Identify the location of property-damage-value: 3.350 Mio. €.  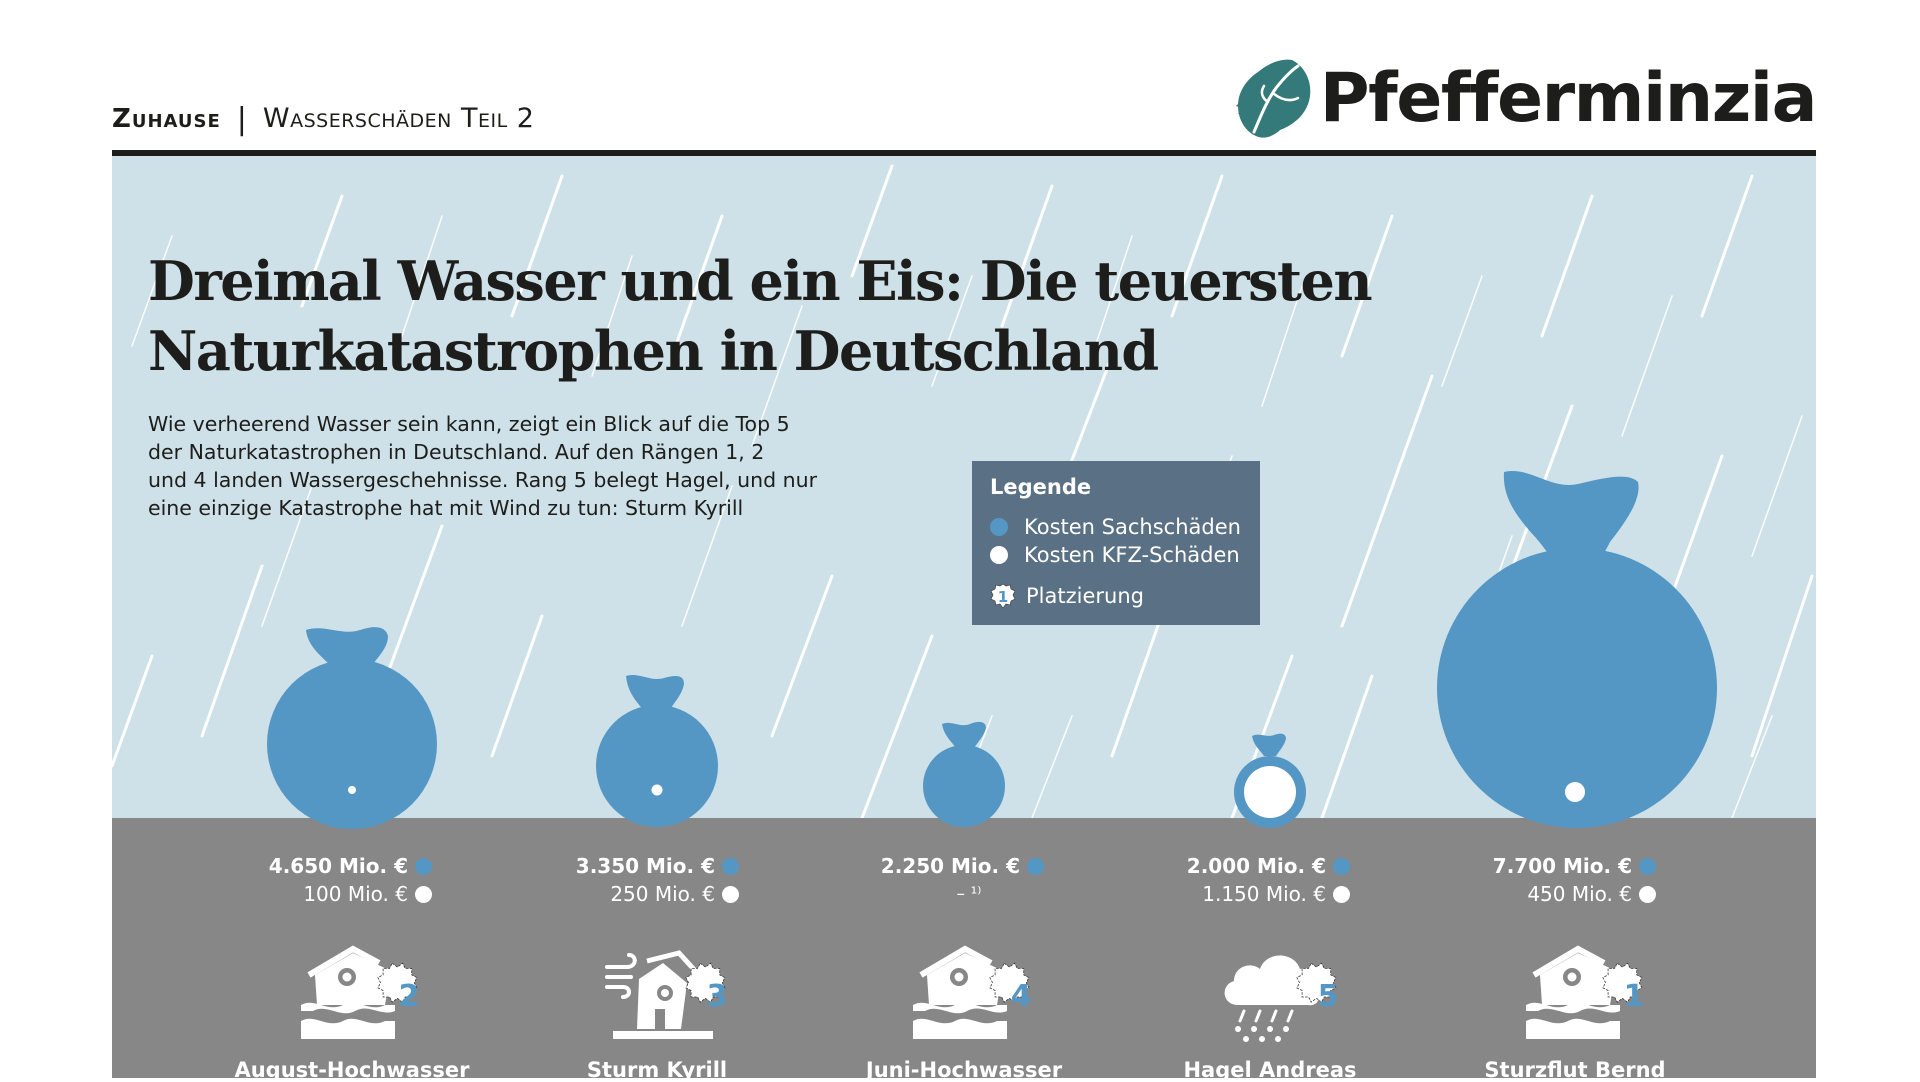
(645, 866).